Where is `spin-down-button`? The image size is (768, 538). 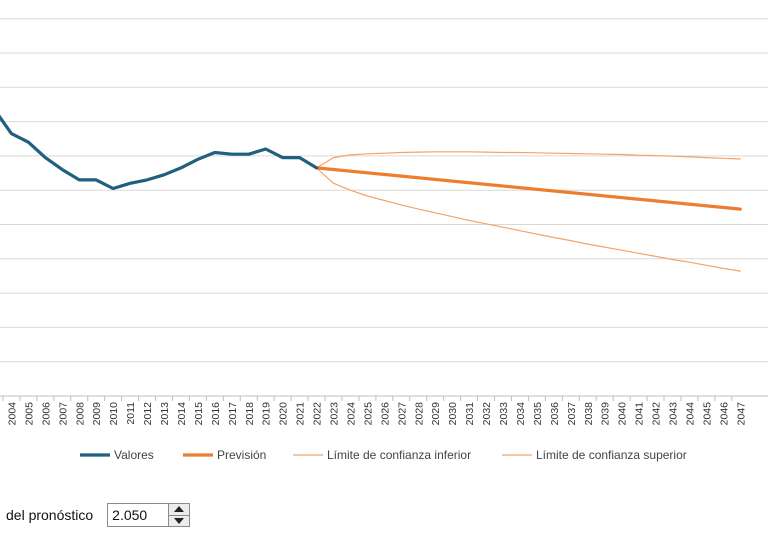 spin-down-button is located at coordinates (179, 520).